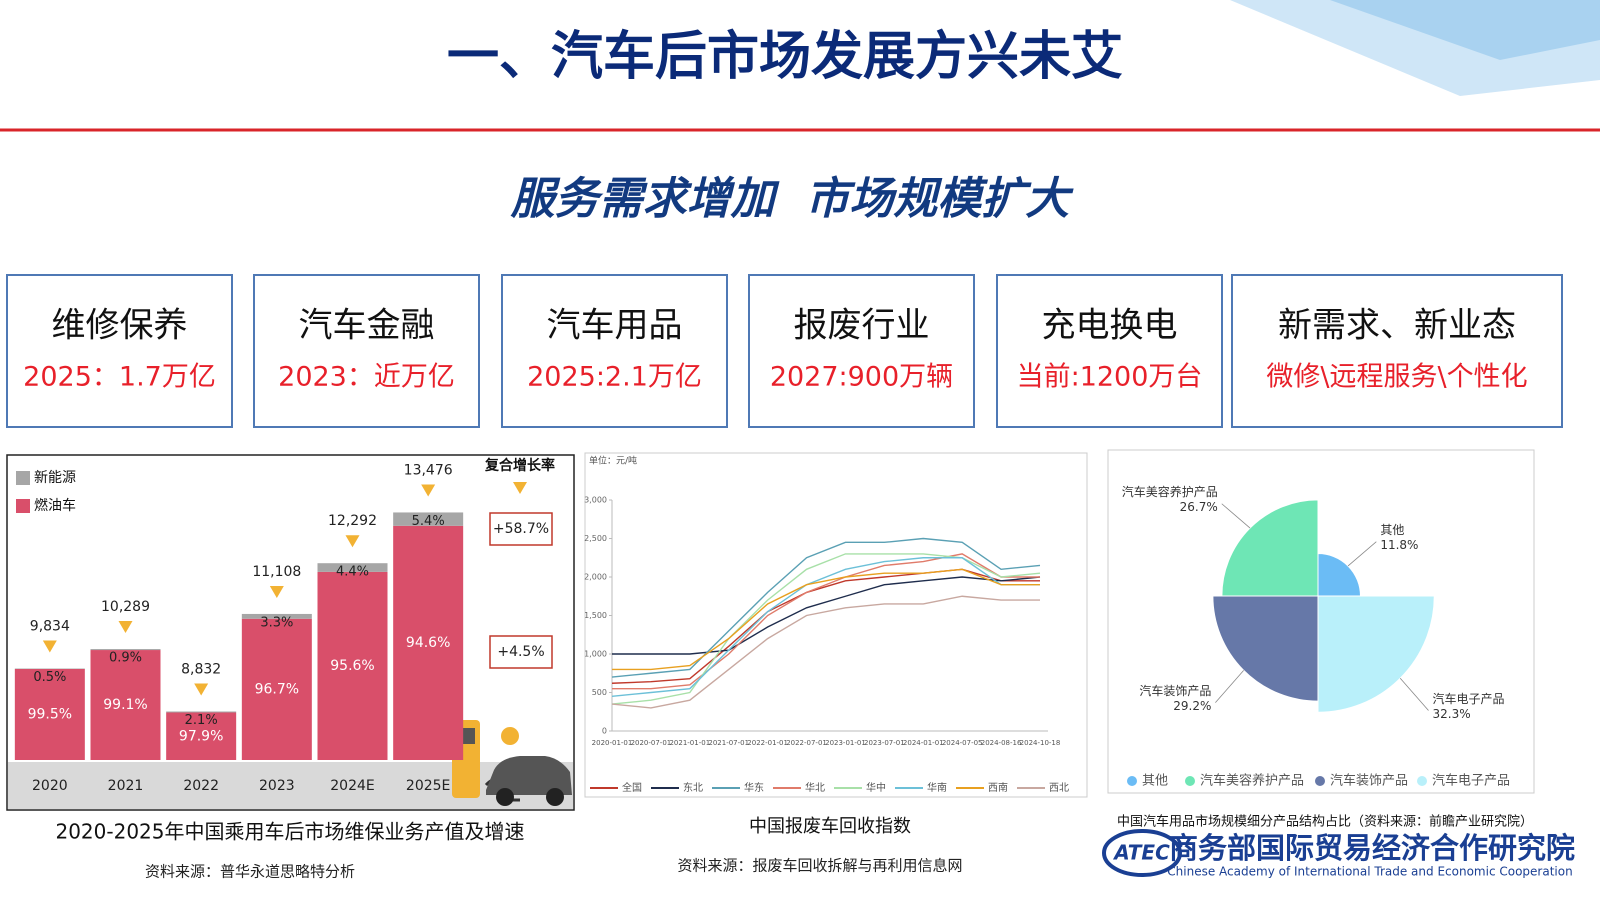 The width and height of the screenshot is (1600, 900). I want to click on slice-label: 其他, so click(1392, 530).